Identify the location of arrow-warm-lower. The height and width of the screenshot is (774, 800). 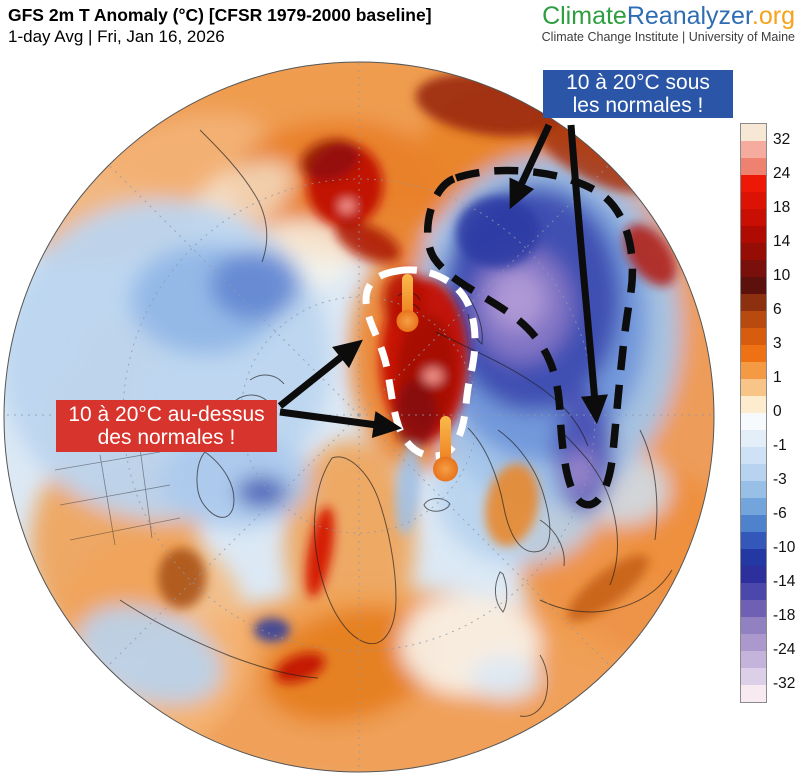
(341, 423).